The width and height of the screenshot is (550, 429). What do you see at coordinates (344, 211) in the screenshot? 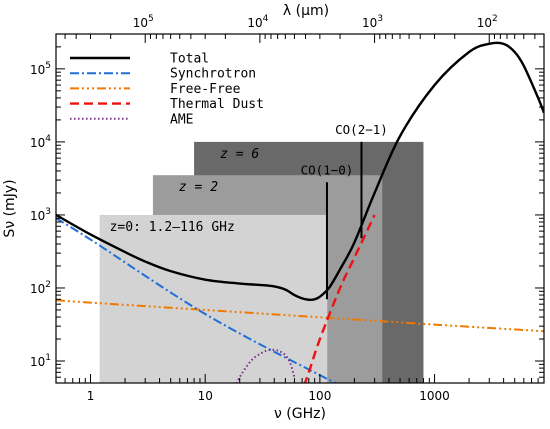
I see `co-line-markers: CO(1−0) CO(2−1)` at bounding box center [344, 211].